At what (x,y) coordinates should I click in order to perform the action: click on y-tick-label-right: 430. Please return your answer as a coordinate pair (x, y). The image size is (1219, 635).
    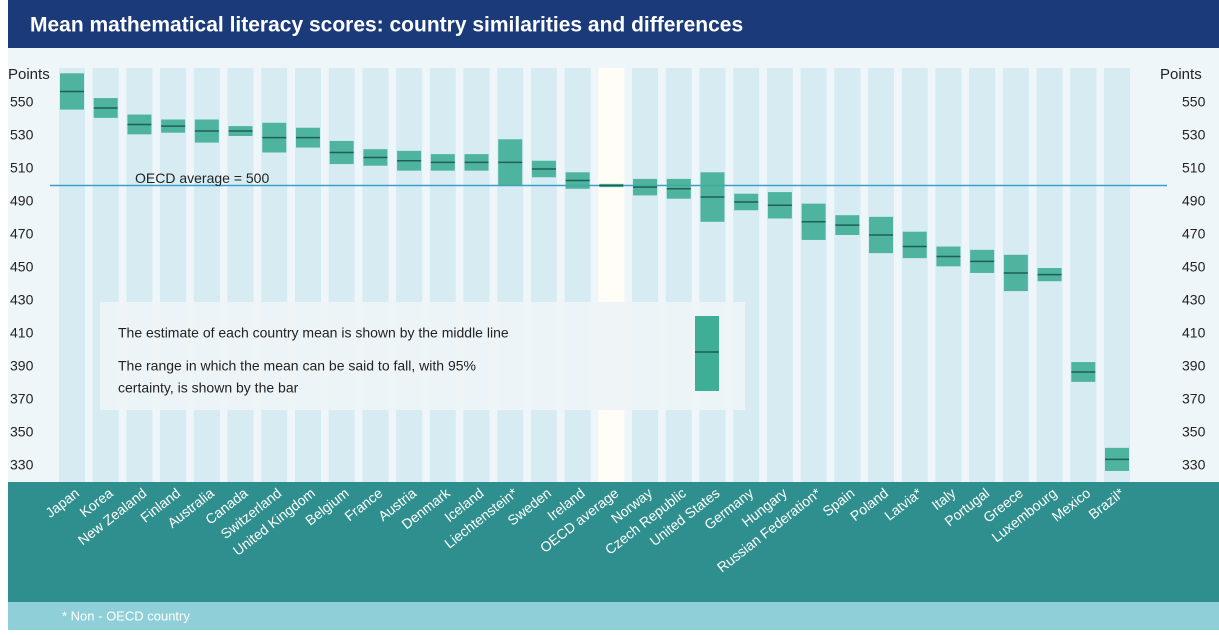
    Looking at the image, I should click on (1194, 300).